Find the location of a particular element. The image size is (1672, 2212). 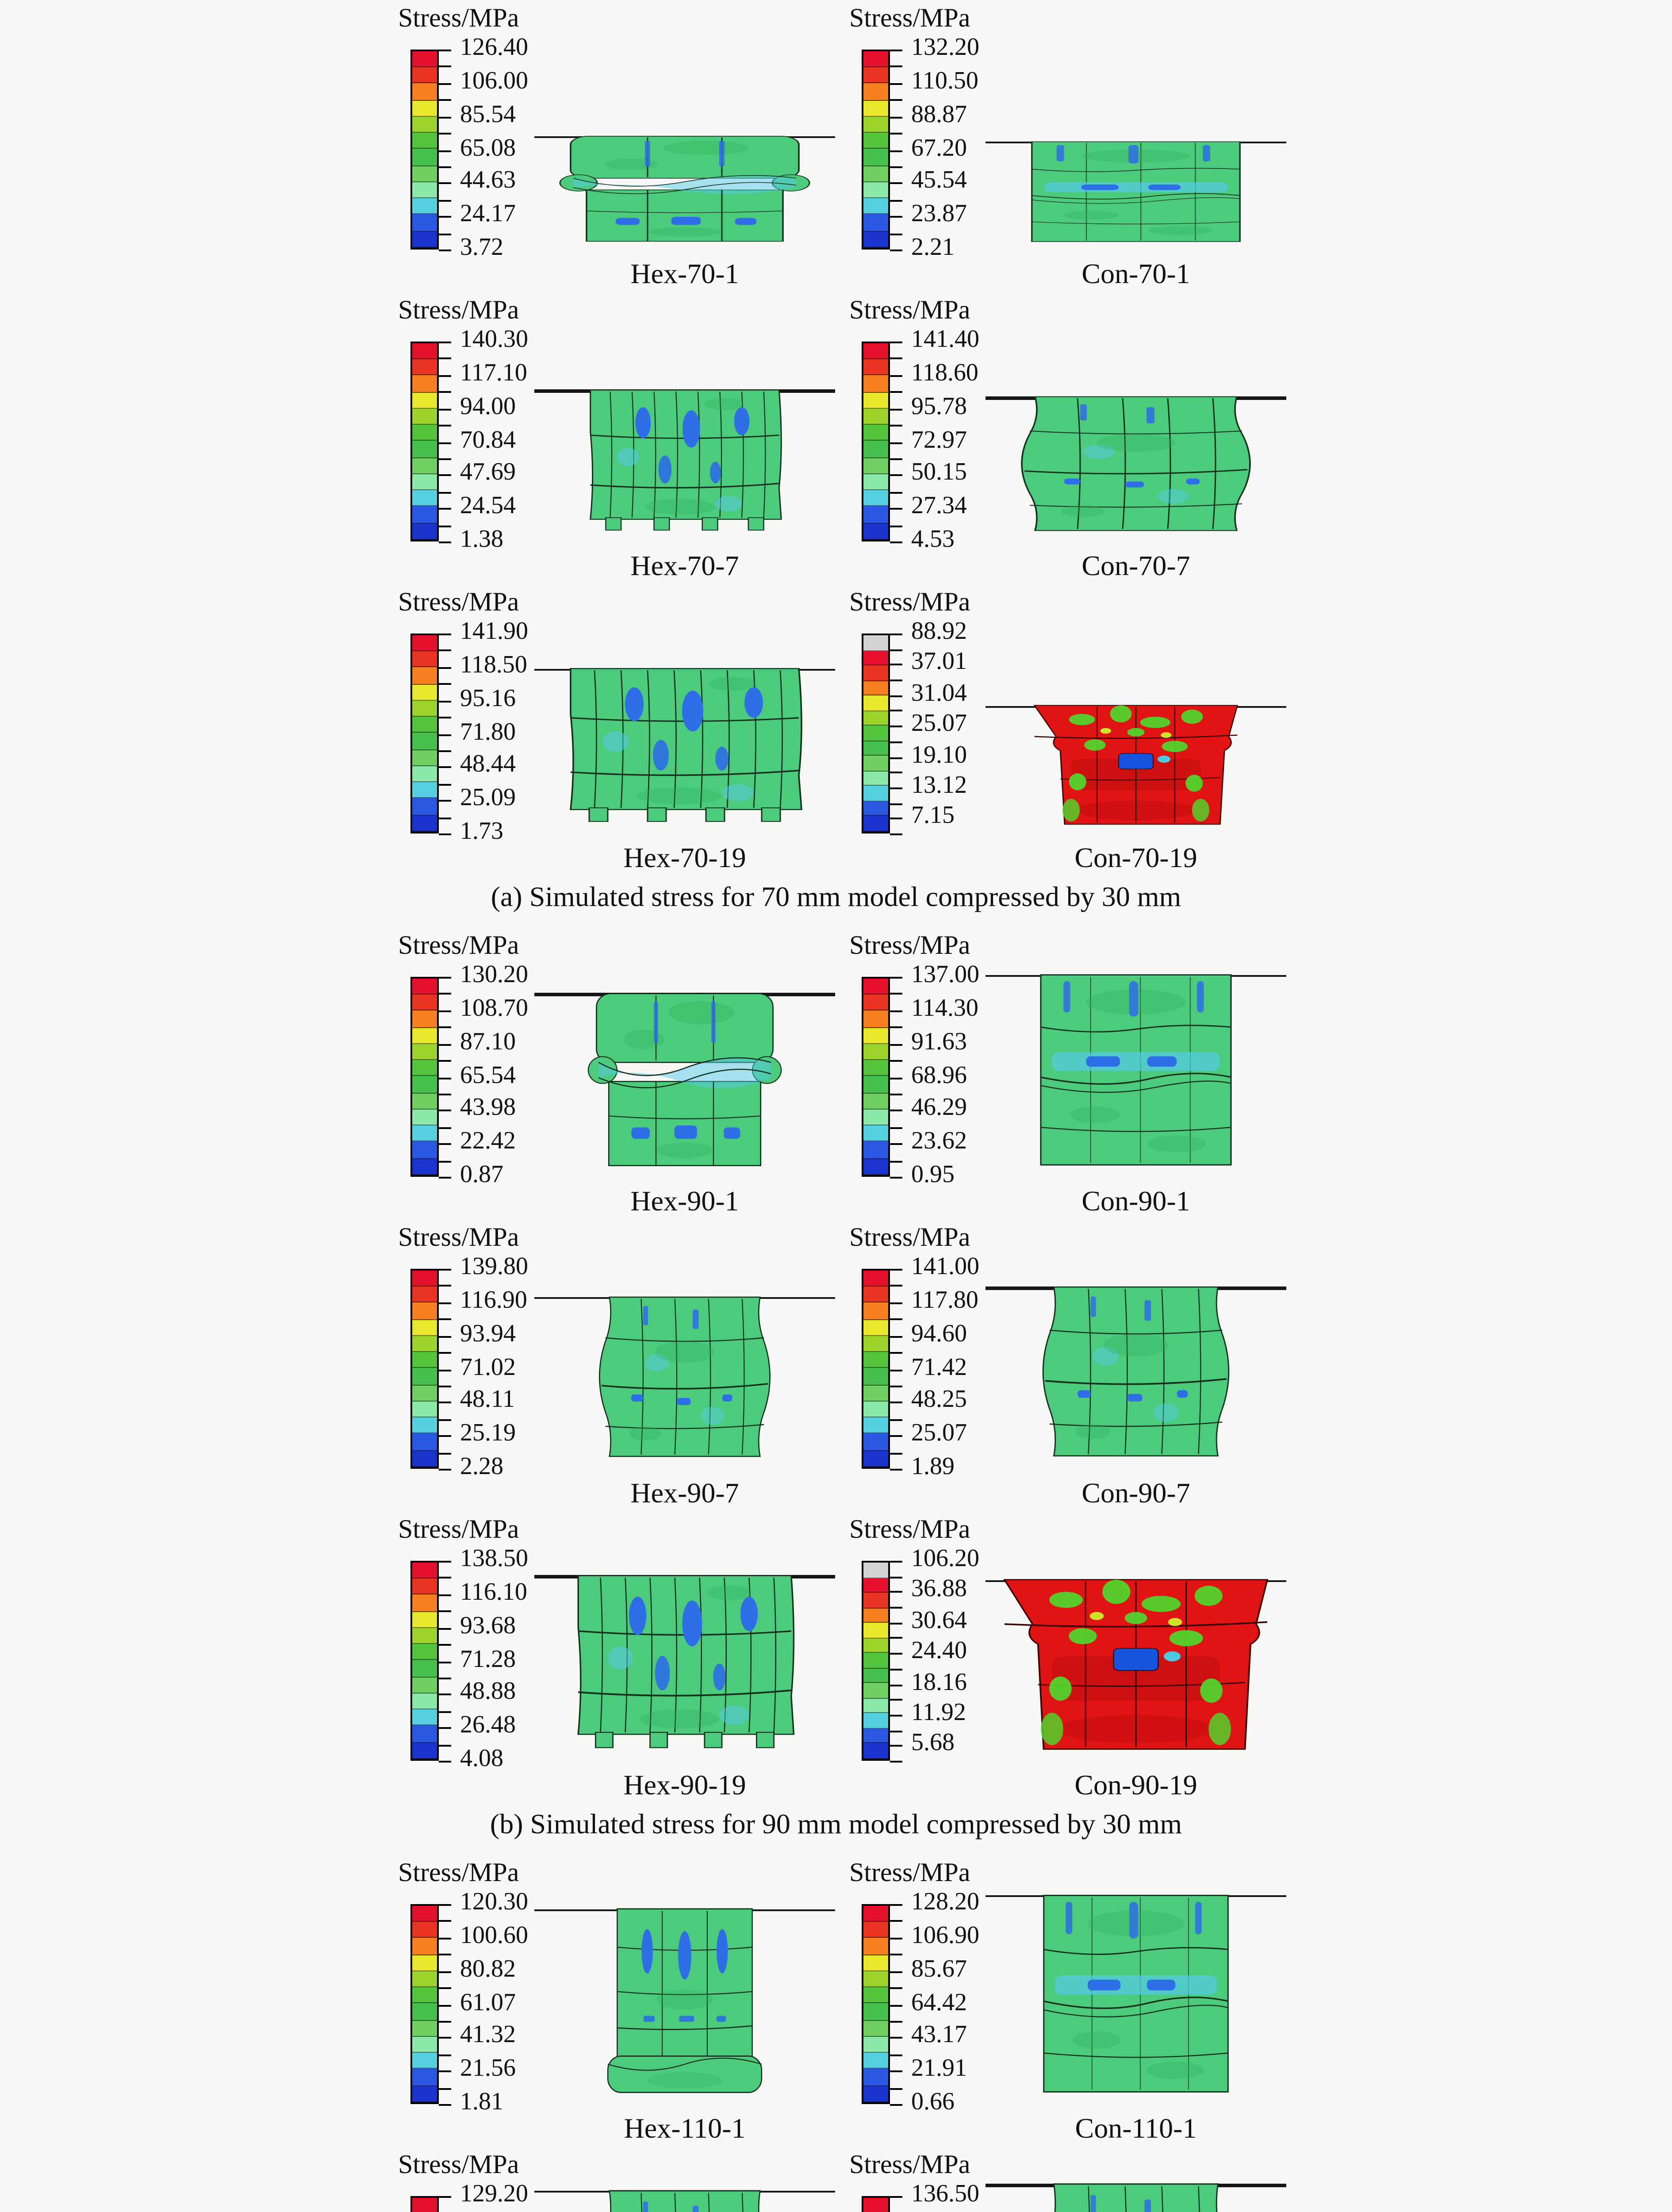

legend-value: 37.01 is located at coordinates (939, 664).